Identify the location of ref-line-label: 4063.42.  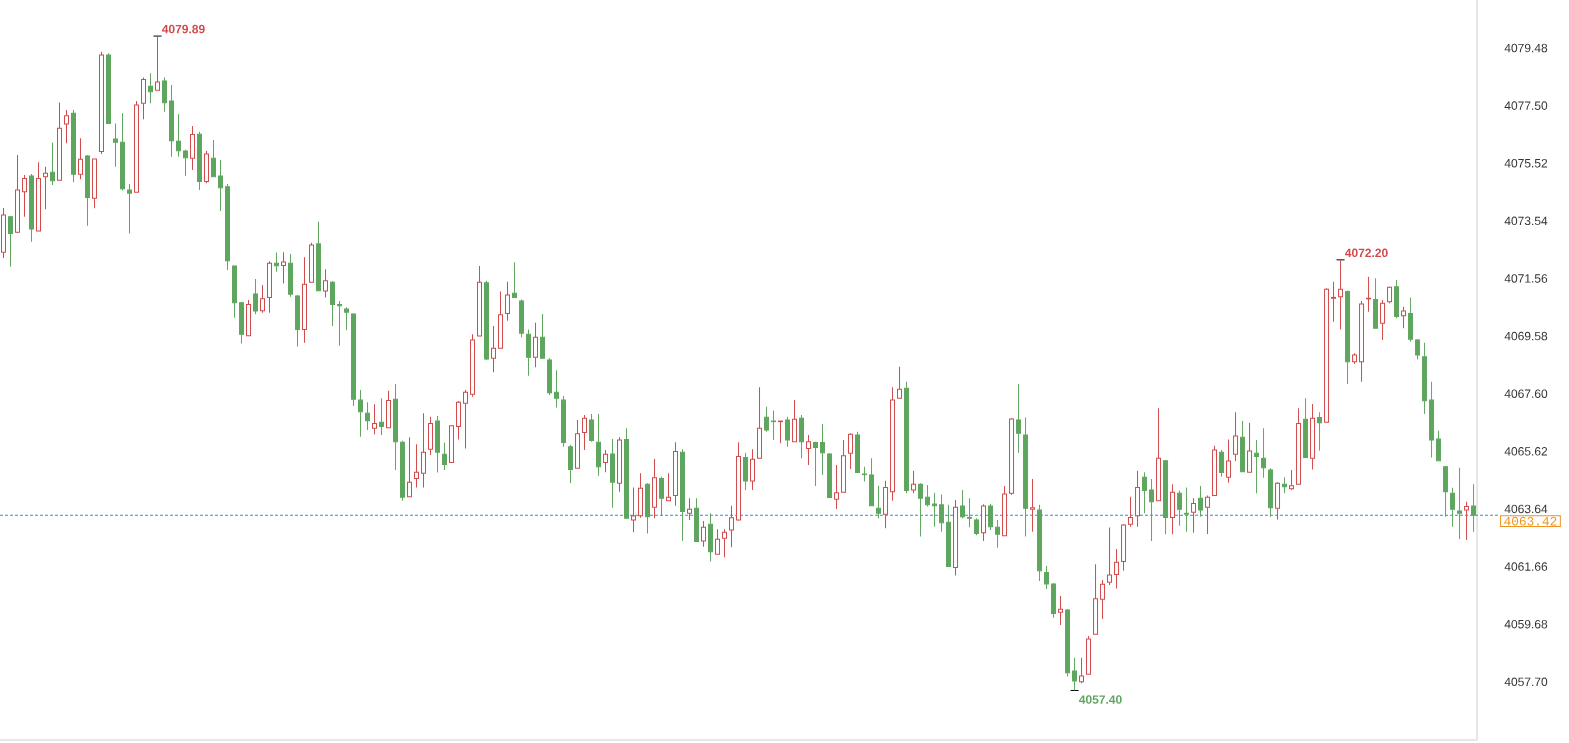
(1530, 521).